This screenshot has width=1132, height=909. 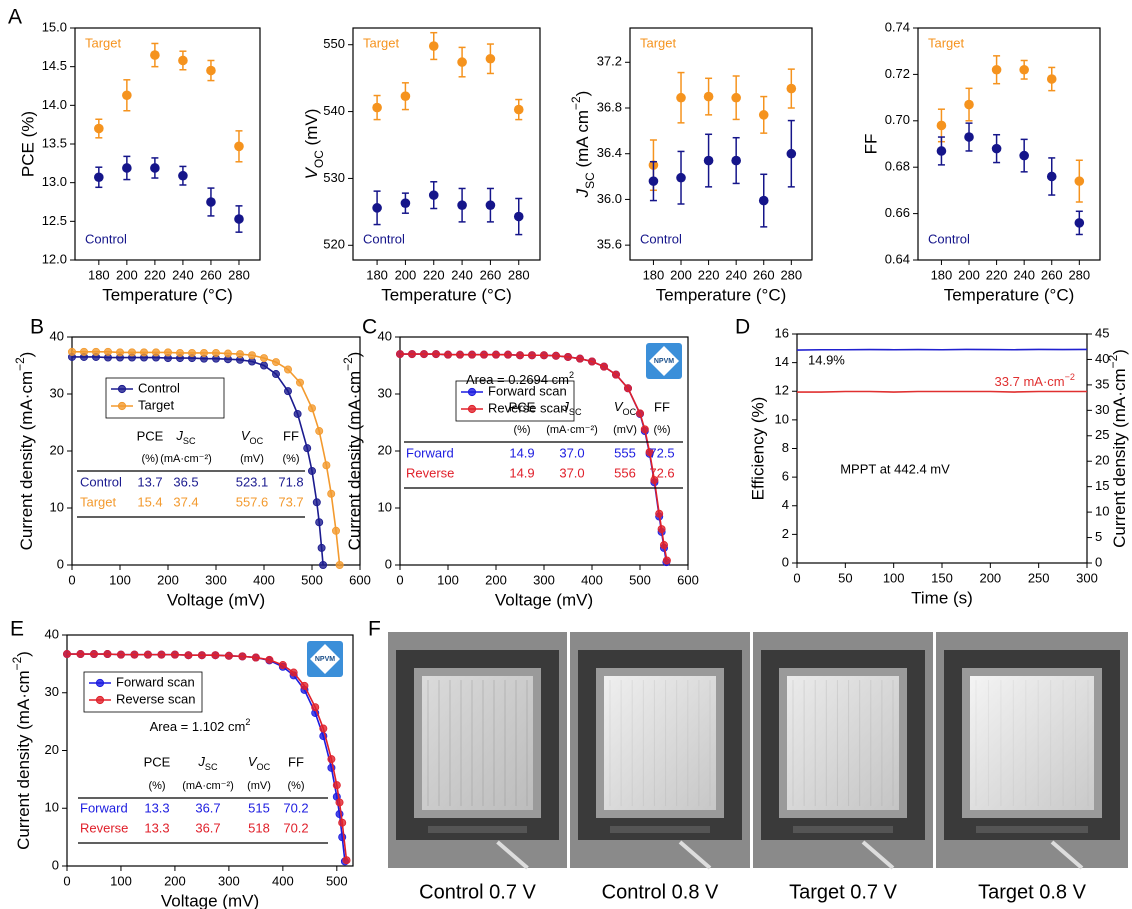 I want to click on table-header: PCE, so click(x=150, y=435).